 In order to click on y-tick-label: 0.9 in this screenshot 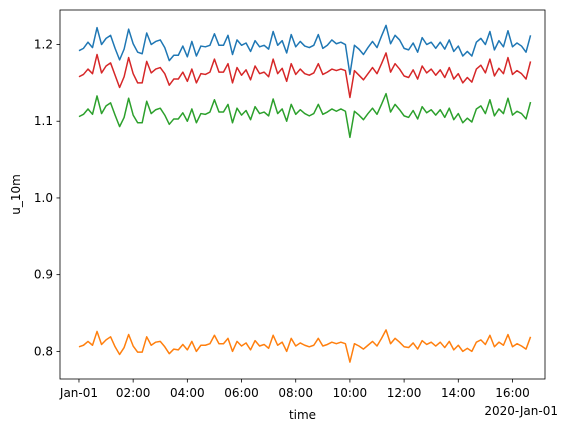, I will do `click(43, 275)`.